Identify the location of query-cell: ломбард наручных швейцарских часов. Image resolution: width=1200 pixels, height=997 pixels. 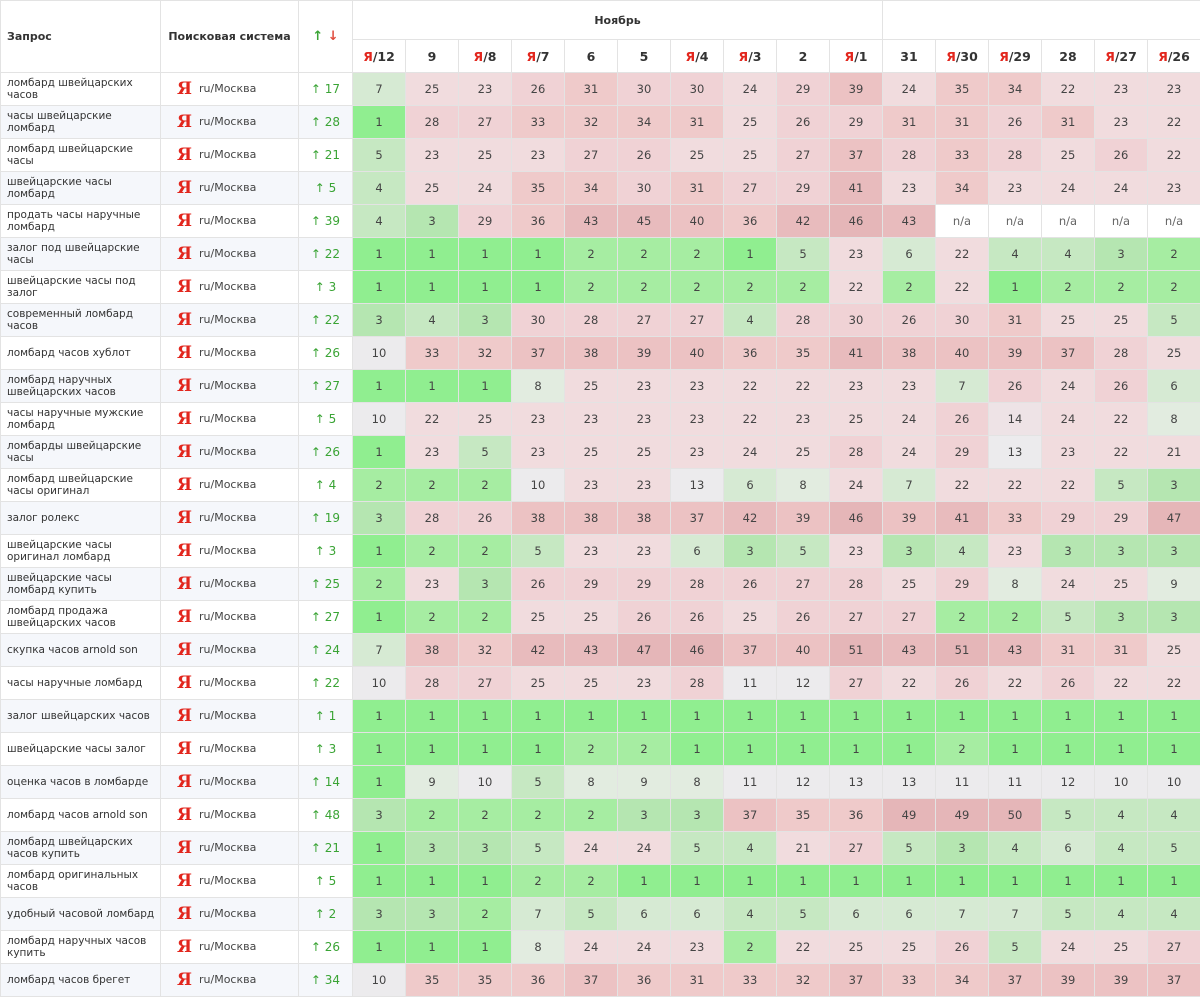
(81, 386).